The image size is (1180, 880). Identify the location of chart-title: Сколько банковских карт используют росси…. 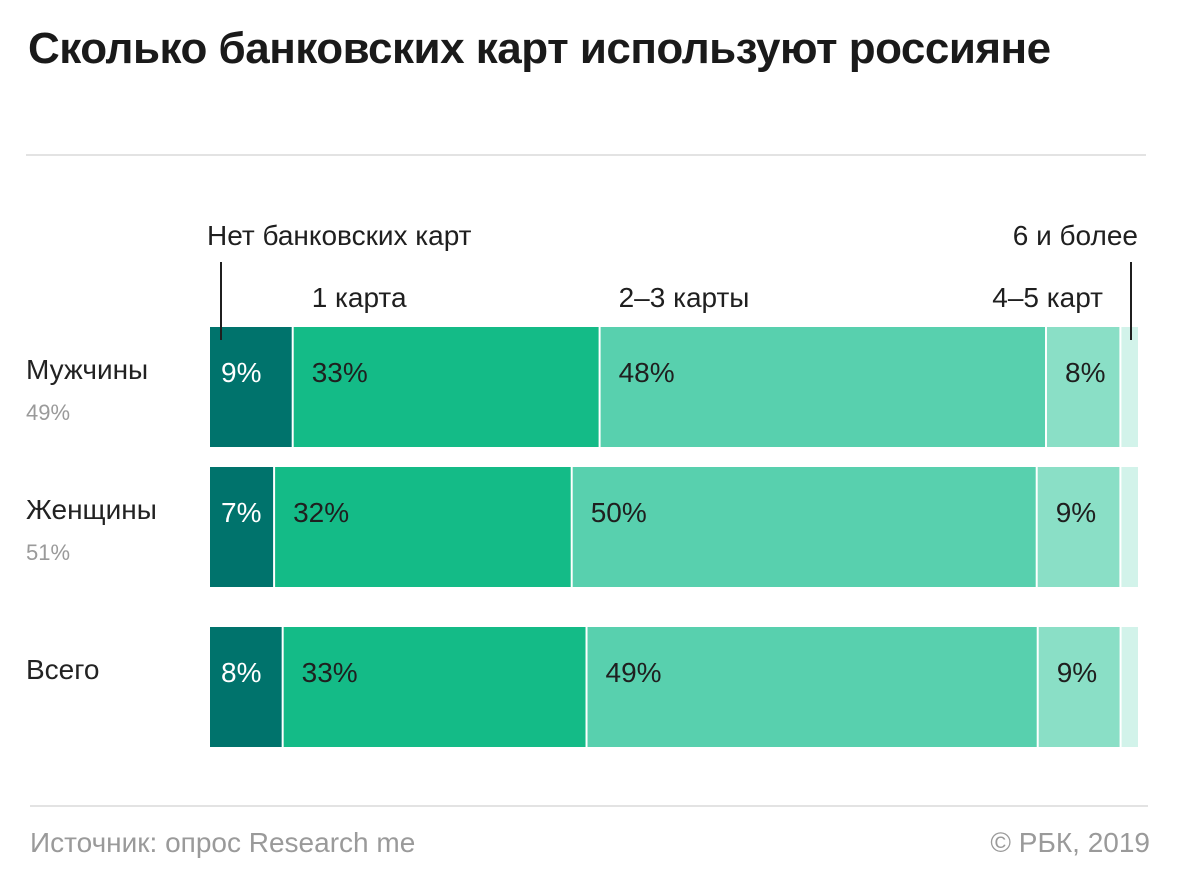
(539, 48).